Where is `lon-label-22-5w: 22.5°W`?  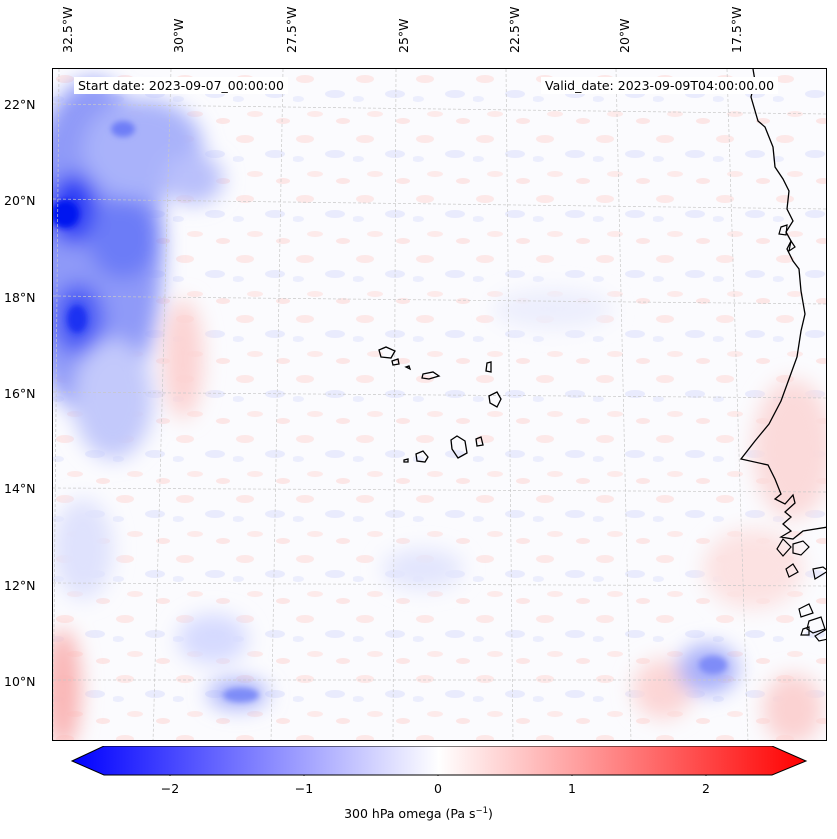 lon-label-22-5w: 22.5°W is located at coordinates (514, 29).